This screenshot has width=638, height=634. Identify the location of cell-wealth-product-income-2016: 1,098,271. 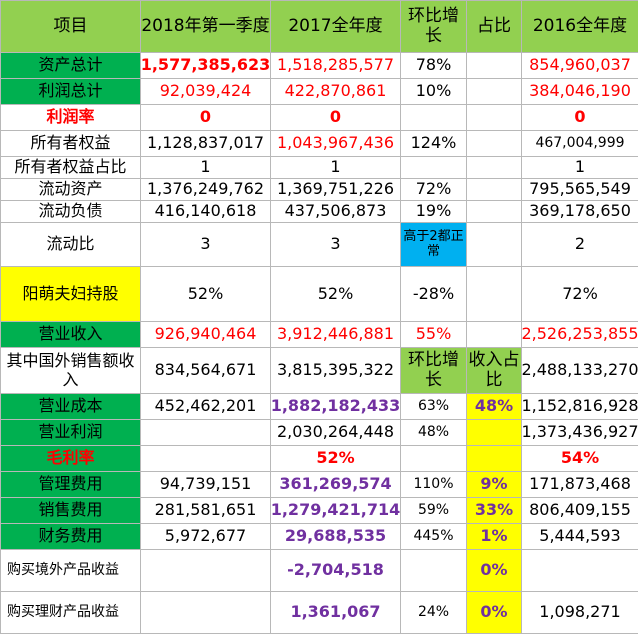
(580, 613).